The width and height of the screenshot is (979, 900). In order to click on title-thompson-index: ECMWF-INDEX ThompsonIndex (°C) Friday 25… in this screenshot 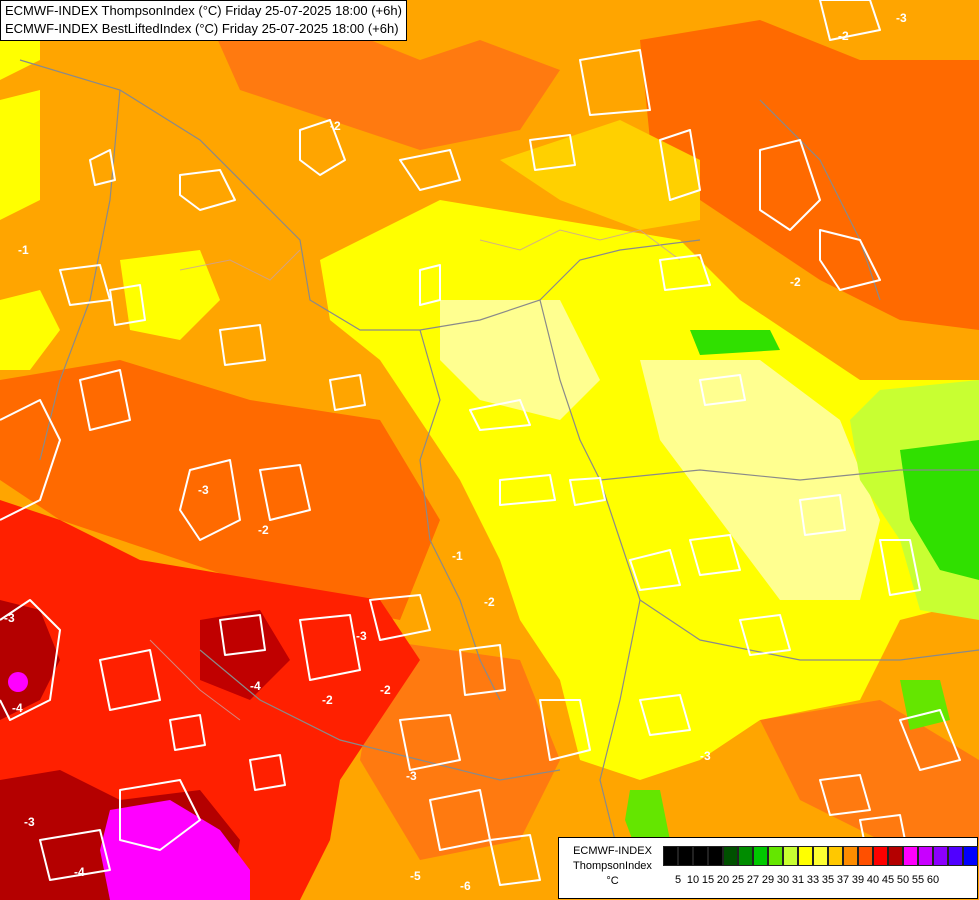, I will do `click(203, 10)`.